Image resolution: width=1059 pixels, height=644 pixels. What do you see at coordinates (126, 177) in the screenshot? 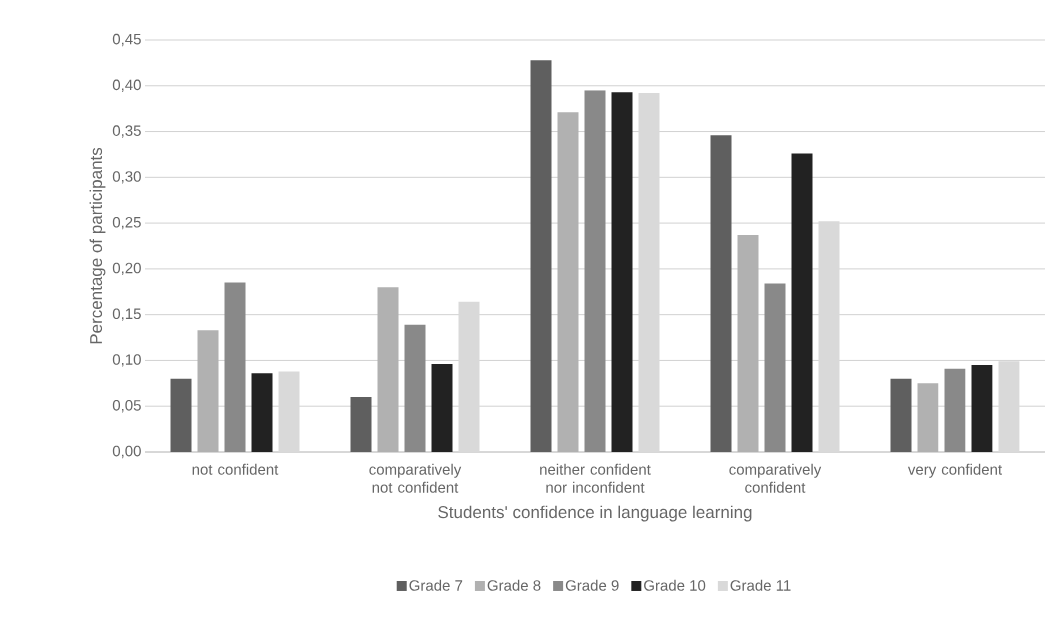
I see `y-tick-label: 0,30` at bounding box center [126, 177].